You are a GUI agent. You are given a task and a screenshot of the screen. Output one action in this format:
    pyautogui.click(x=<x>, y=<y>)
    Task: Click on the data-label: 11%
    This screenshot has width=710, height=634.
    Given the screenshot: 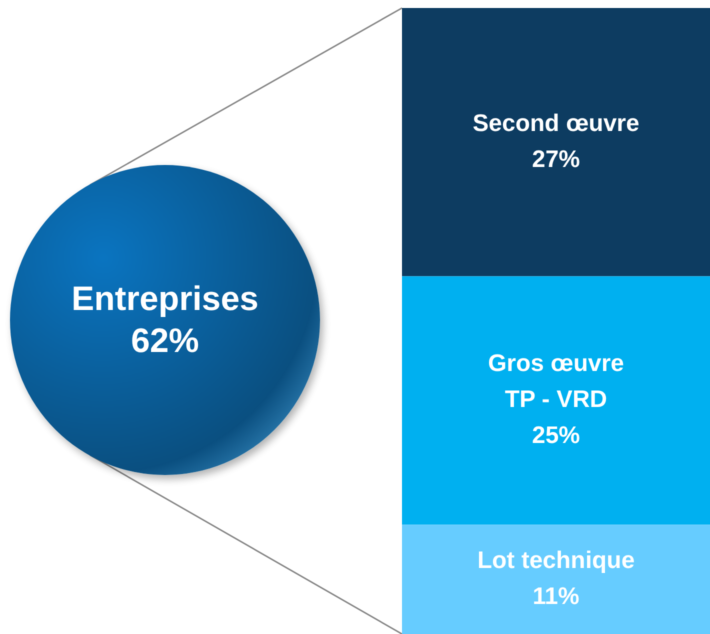 What is the action you would take?
    pyautogui.click(x=556, y=596)
    